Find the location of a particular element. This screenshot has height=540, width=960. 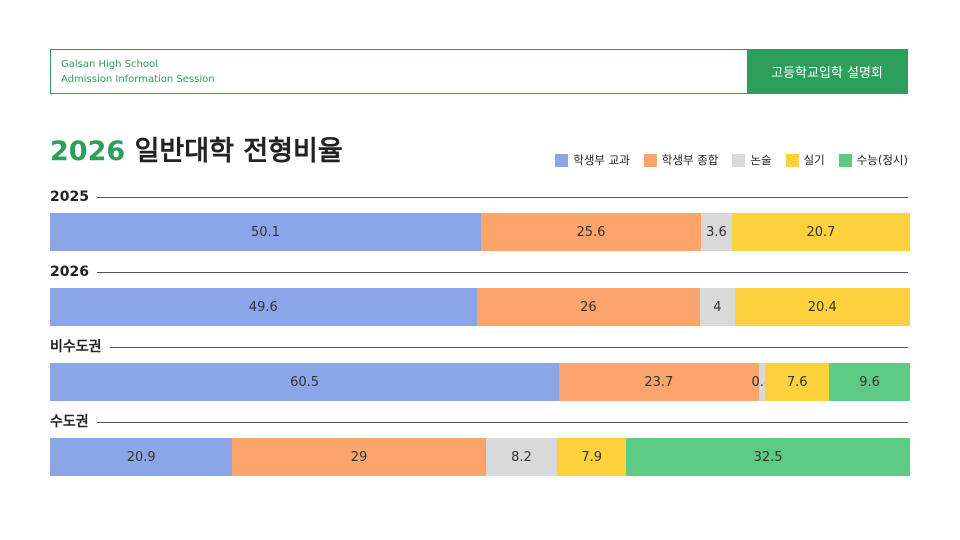

bar-segment: 7.6 is located at coordinates (797, 382).